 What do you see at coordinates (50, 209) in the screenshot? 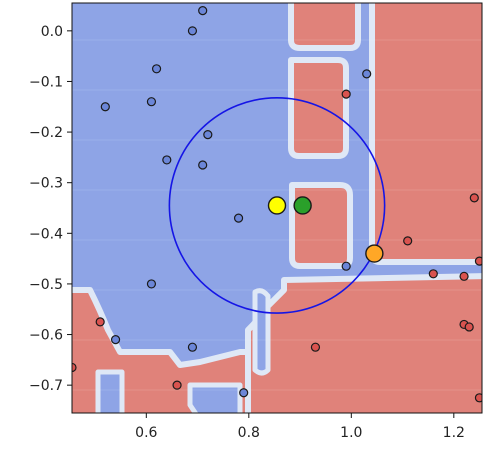
I see `y-axis: 0.0 −0.1 −0.2 −0.3 −0.4 −0.5 −0.6 −0.7` at bounding box center [50, 209].